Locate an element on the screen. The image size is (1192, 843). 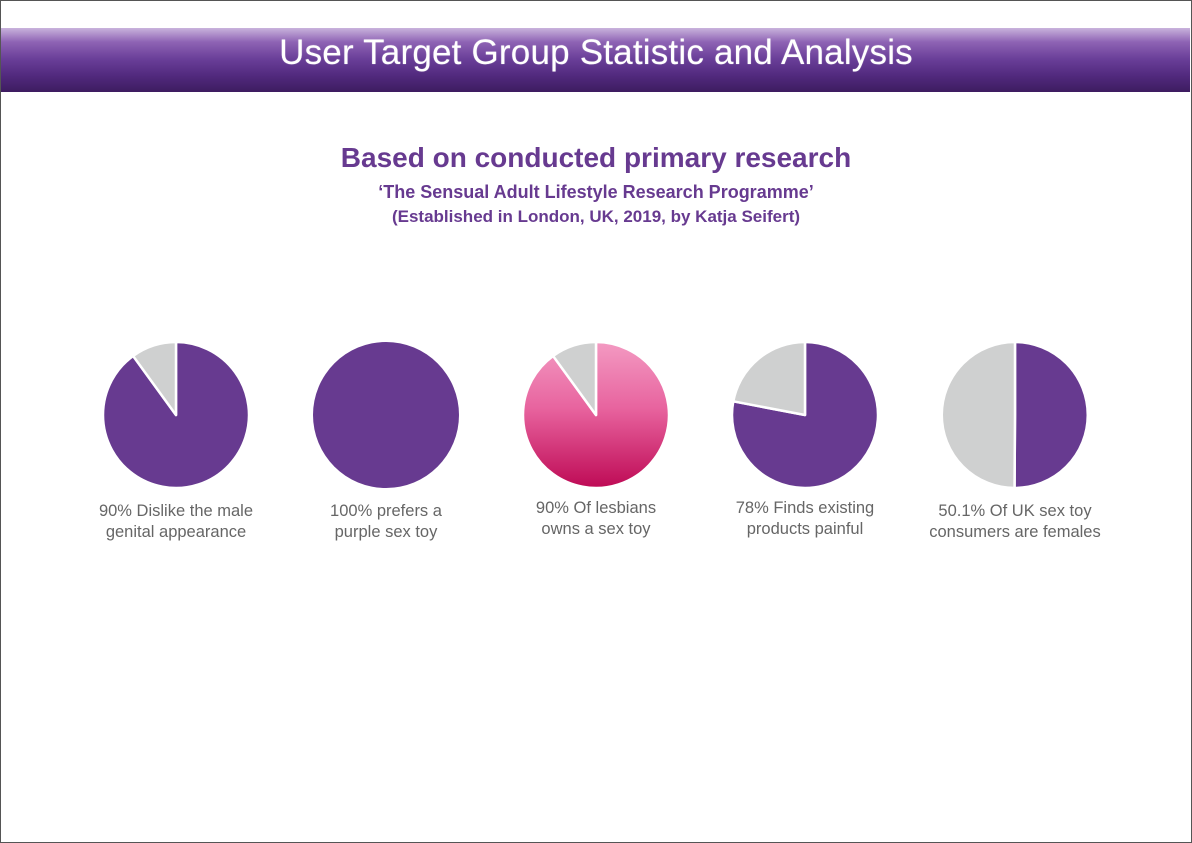
pie-label-5: 50.1% Of UK sex toy consumers are females is located at coordinates (1015, 522).